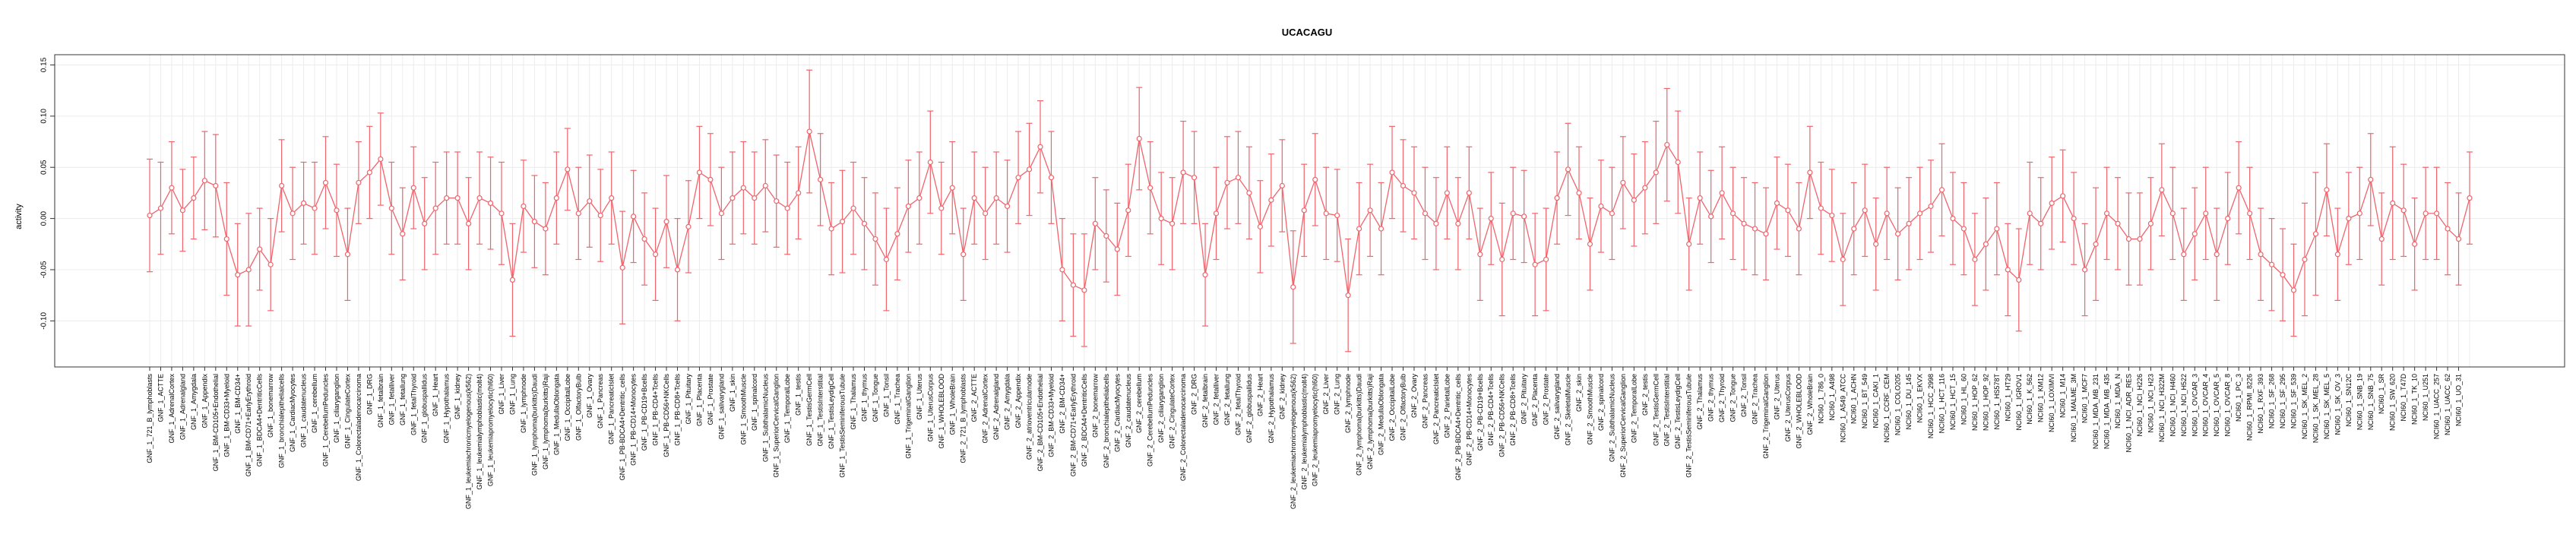 The height and width of the screenshot is (547, 2576). I want to click on x-tick-label: GNF_1_PB-CD56+NKCells, so click(666, 415).